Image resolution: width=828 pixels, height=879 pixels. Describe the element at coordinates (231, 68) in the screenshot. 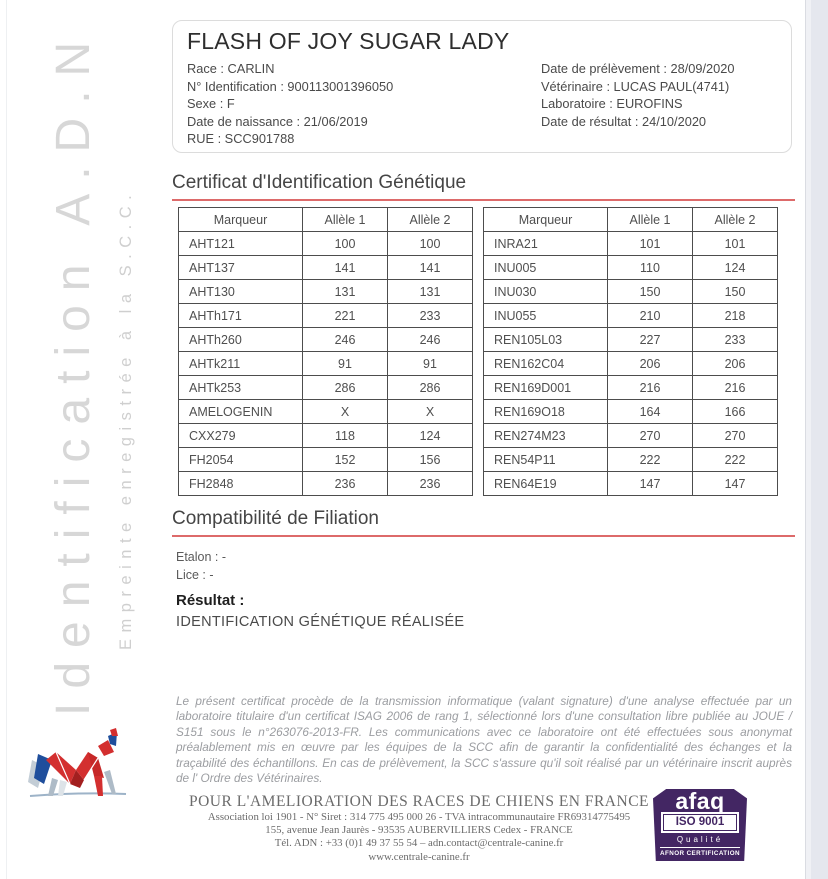

I see `field-line: Race : CARLIN` at that location.